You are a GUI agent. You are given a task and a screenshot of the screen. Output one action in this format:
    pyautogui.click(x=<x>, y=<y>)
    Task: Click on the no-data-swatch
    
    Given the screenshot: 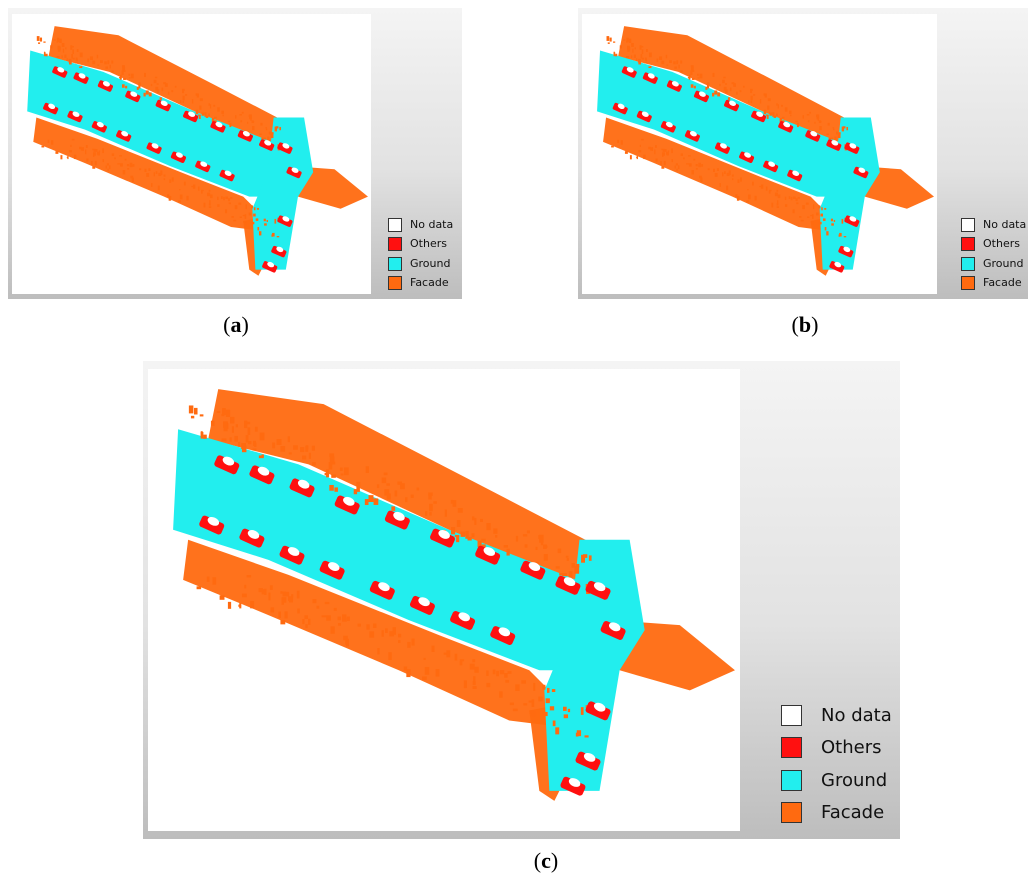 What is the action you would take?
    pyautogui.click(x=395, y=225)
    